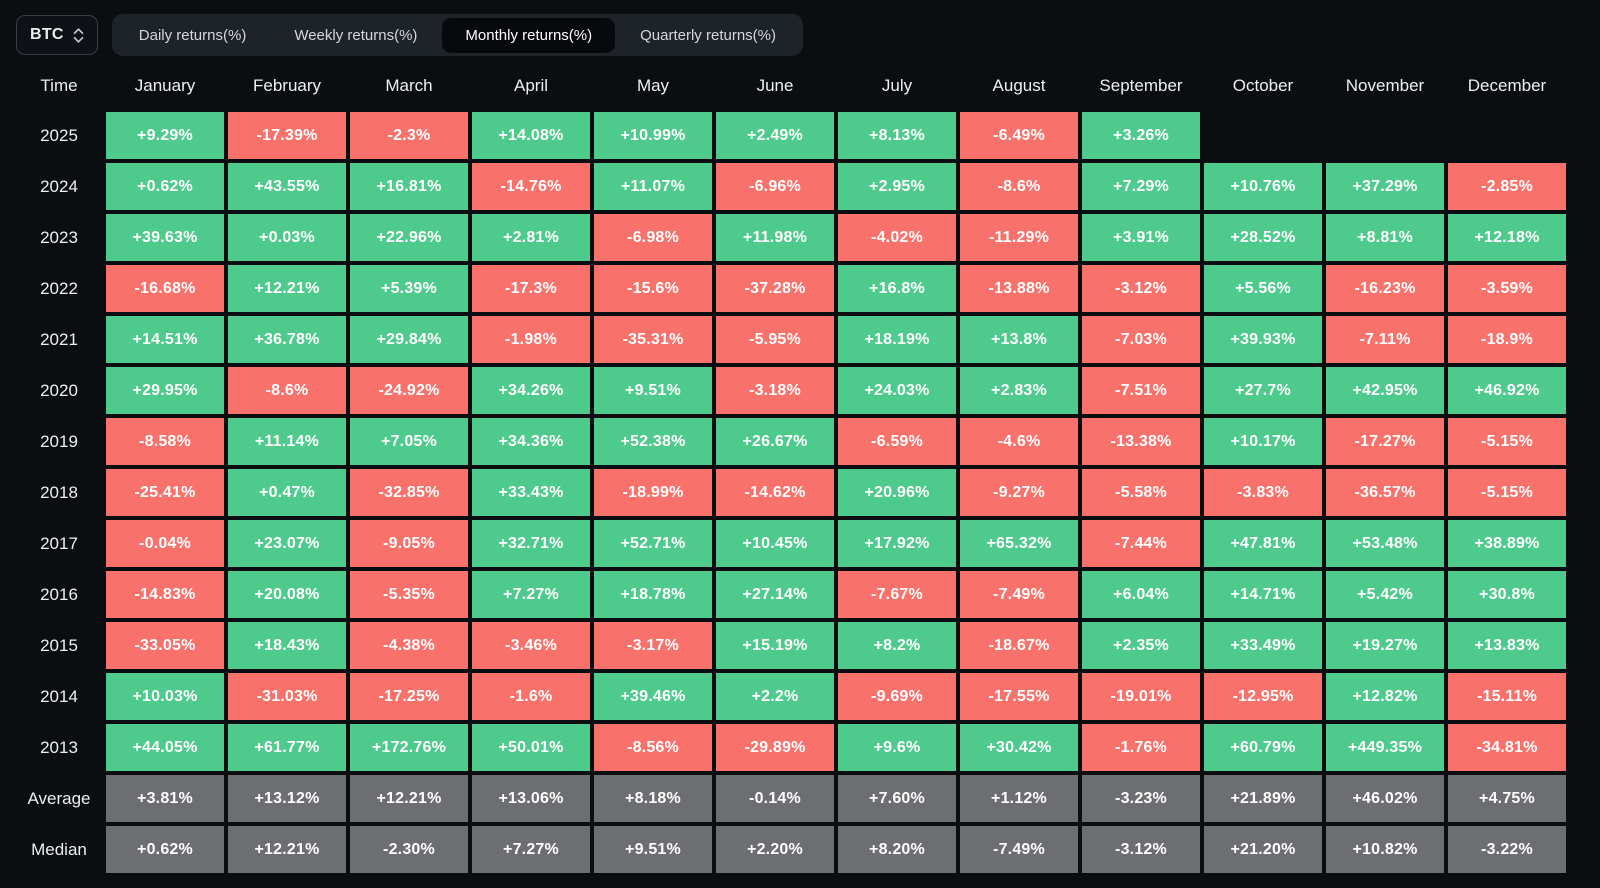  I want to click on return-cell: +42.95%, so click(1385, 390).